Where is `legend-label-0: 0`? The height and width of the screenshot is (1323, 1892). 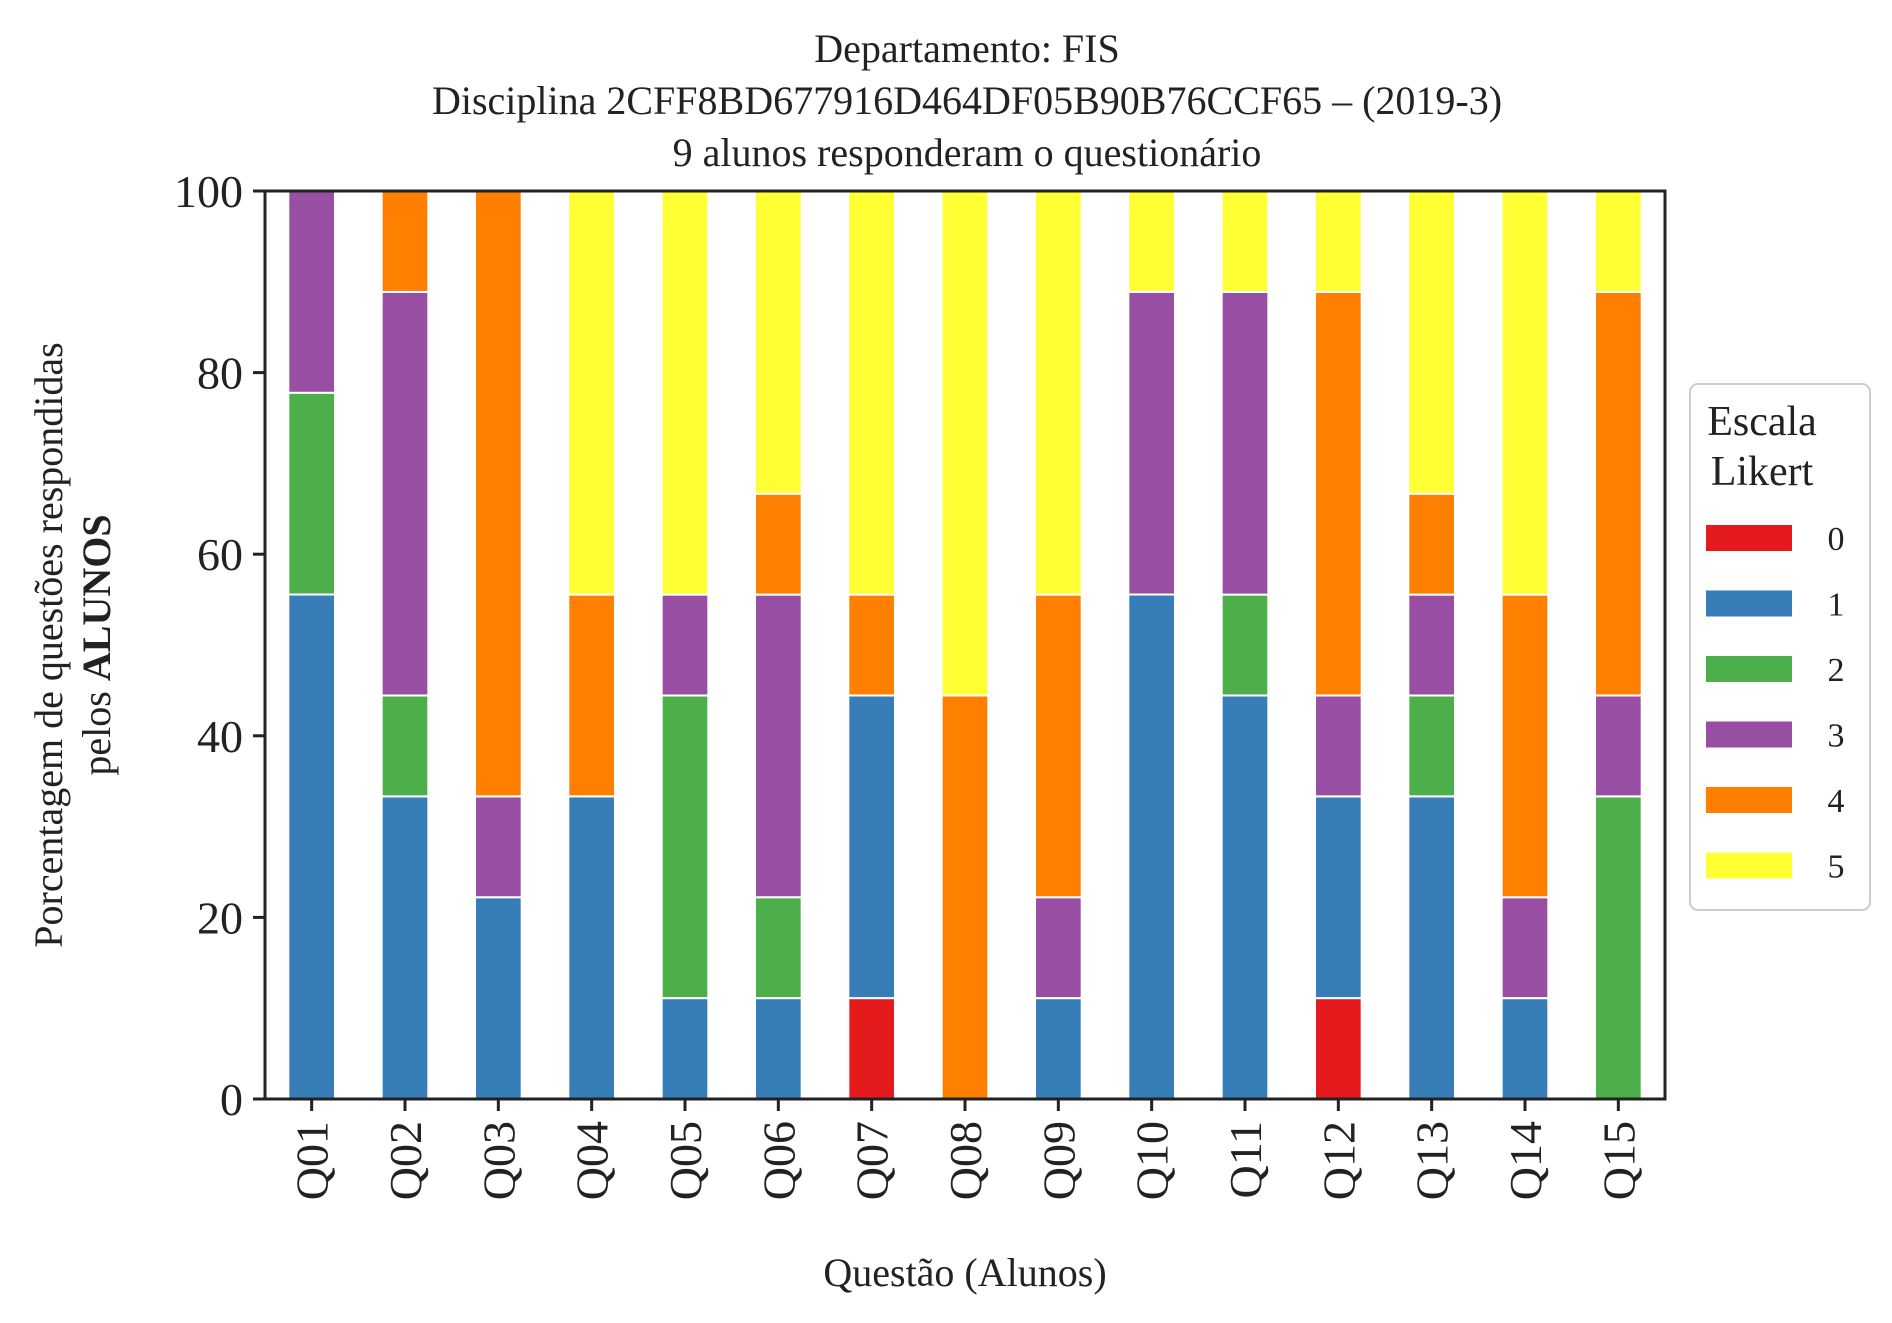
legend-label-0: 0 is located at coordinates (1836, 539).